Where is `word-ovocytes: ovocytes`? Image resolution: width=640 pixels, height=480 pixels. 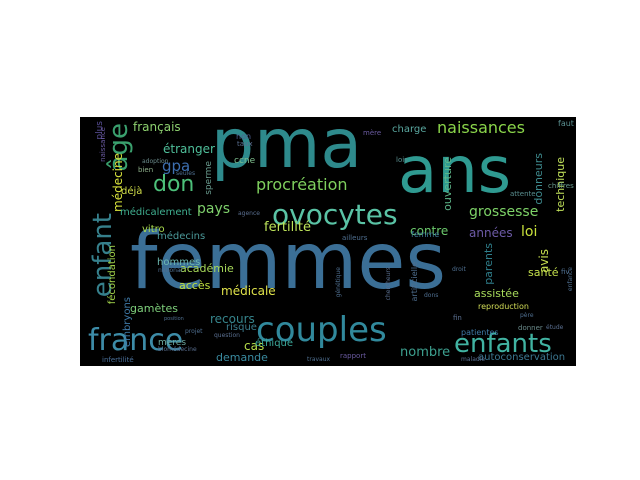
word-ovocytes: ovocytes is located at coordinates (335, 214).